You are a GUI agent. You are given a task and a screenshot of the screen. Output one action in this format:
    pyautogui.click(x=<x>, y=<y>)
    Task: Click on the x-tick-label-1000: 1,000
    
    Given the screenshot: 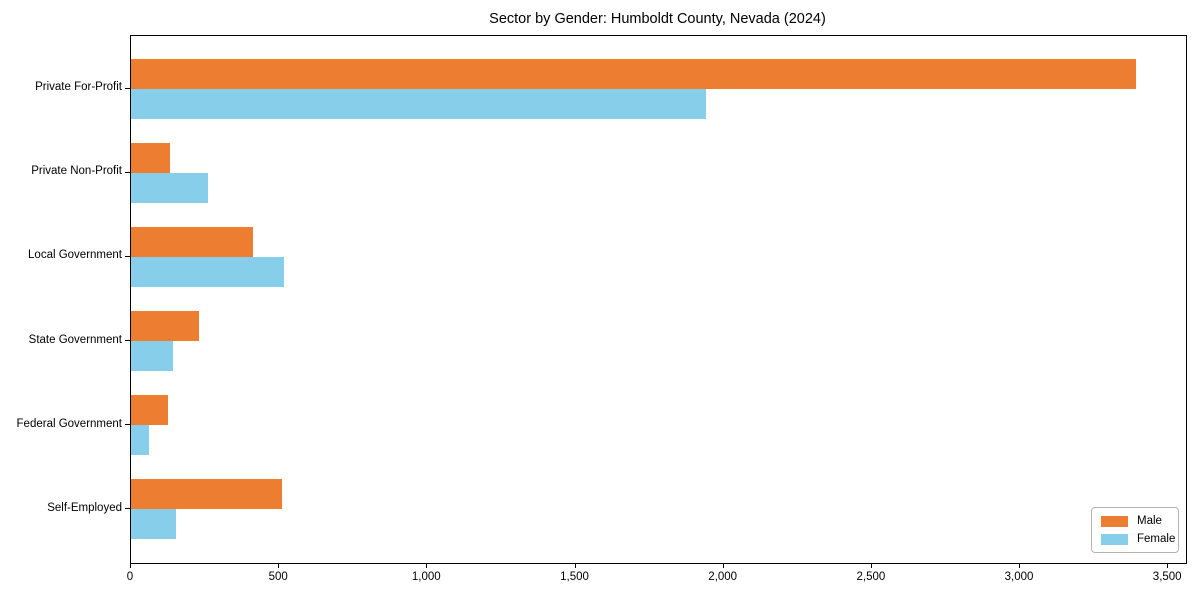 What is the action you would take?
    pyautogui.click(x=426, y=577)
    